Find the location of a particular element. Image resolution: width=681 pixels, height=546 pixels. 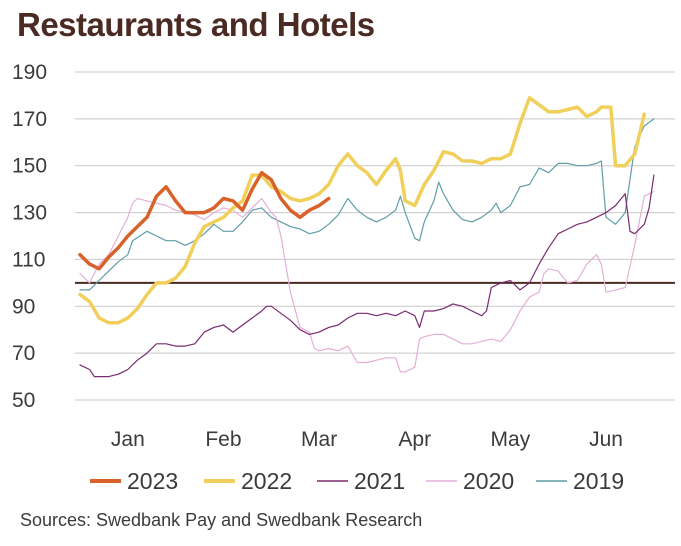

legend-label-2022: 2022 is located at coordinates (266, 481).